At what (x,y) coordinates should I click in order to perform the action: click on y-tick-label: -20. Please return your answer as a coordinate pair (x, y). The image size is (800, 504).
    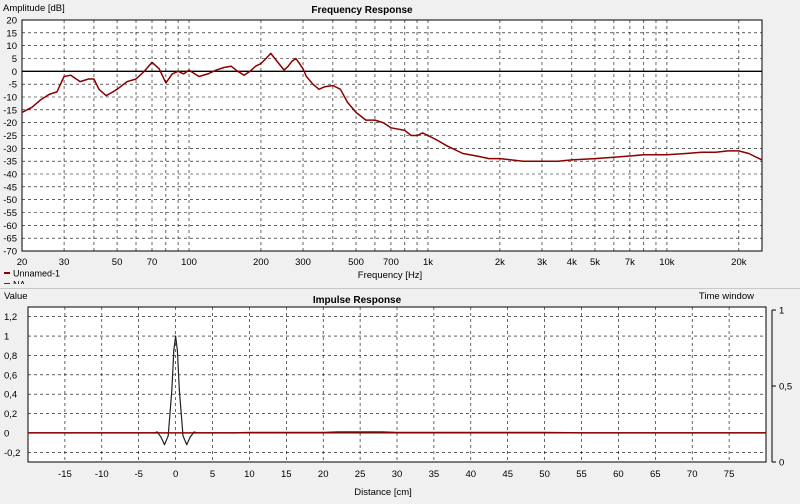
    Looking at the image, I should click on (10, 123).